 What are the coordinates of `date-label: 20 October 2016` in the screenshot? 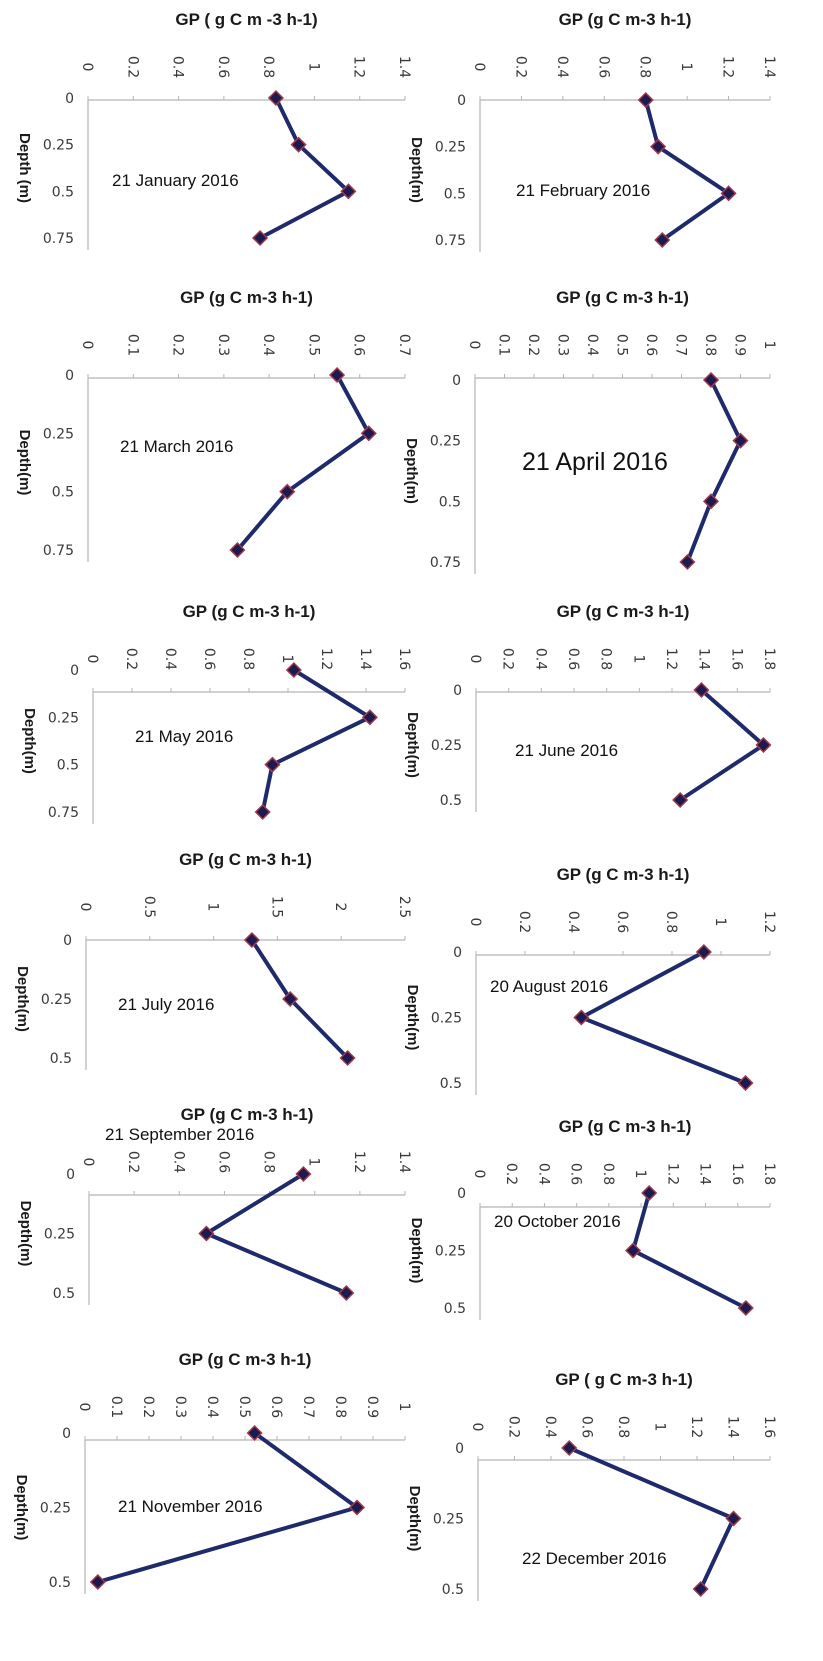 It's located at (557, 1221).